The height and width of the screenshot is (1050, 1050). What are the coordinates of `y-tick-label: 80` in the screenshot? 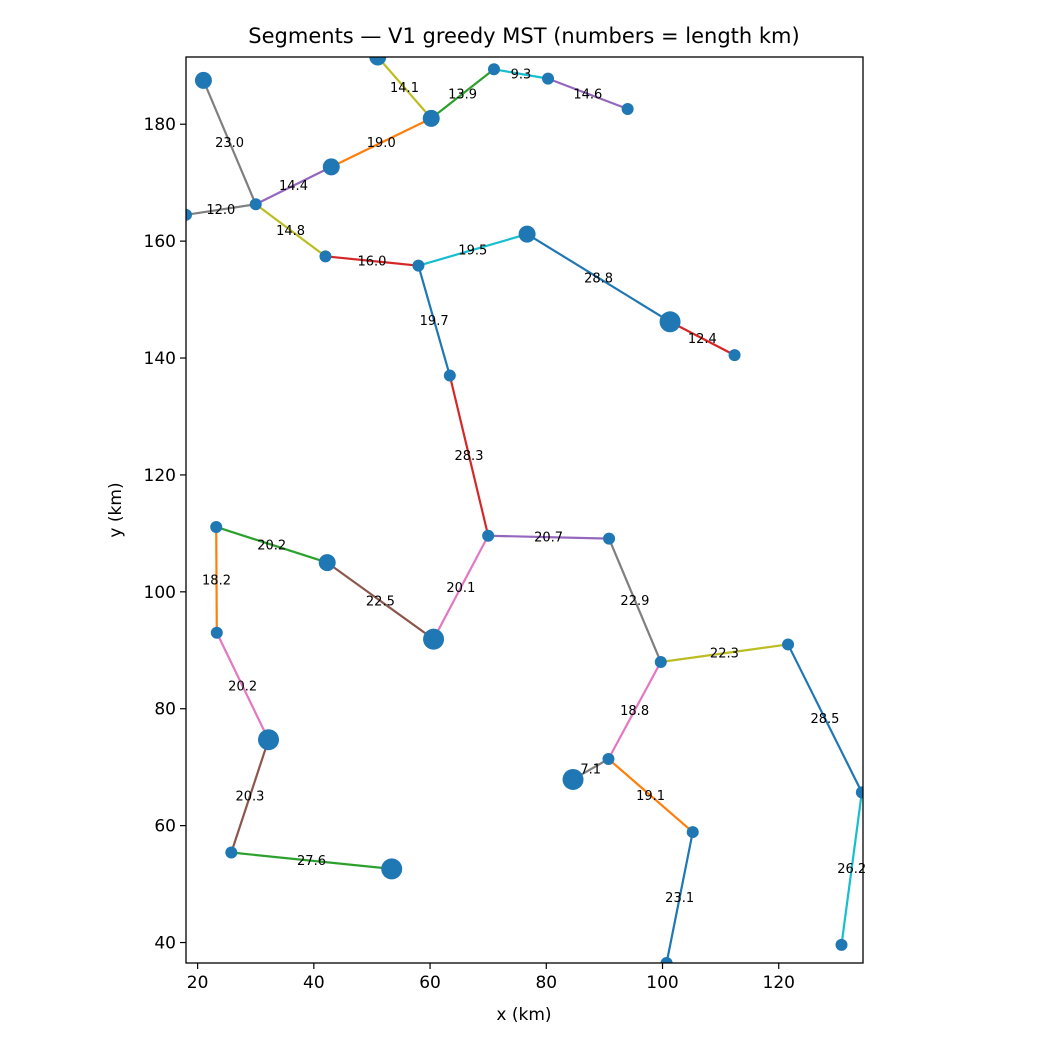 It's located at (165, 710).